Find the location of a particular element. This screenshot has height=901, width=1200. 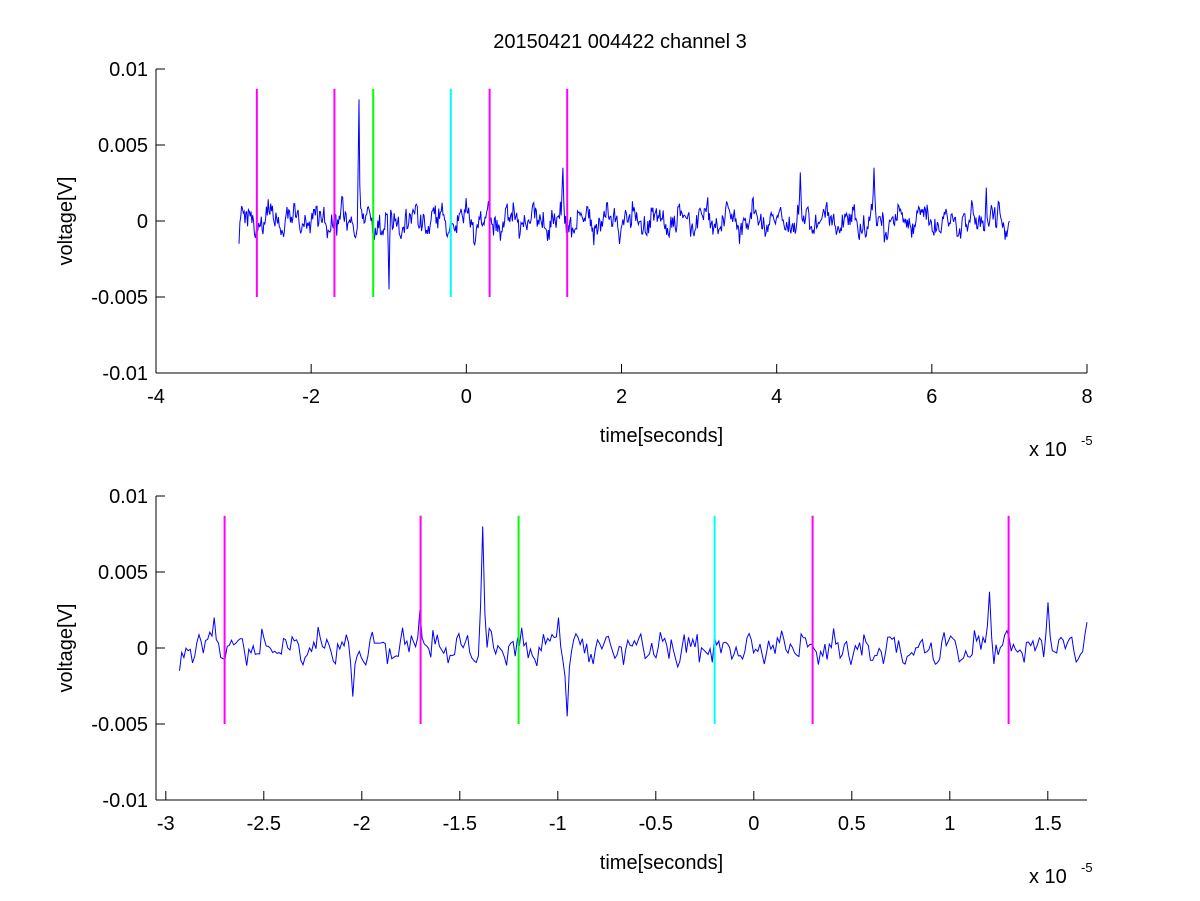

x-tick-label: 1 is located at coordinates (949, 824).